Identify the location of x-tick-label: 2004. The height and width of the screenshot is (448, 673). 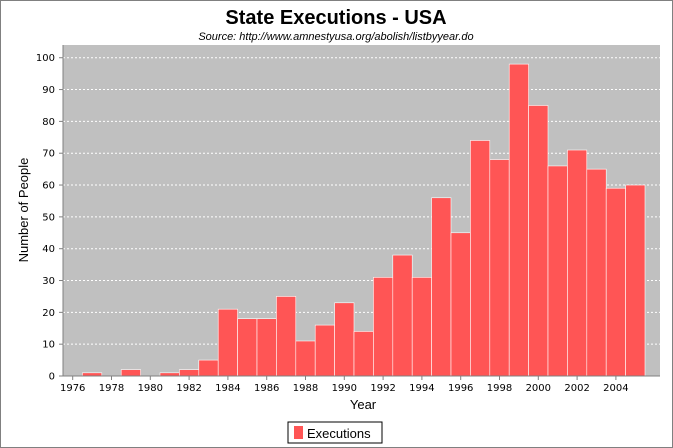
(615, 388).